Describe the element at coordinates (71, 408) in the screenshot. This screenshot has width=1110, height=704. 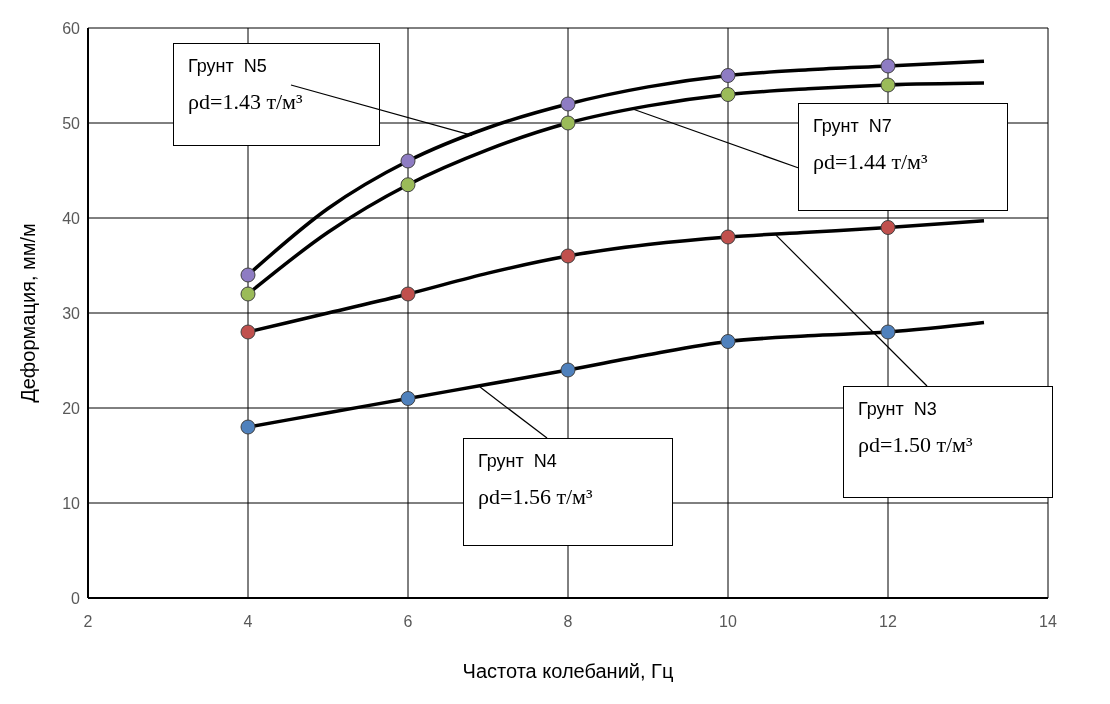
I see `y-tick-label: 20` at that location.